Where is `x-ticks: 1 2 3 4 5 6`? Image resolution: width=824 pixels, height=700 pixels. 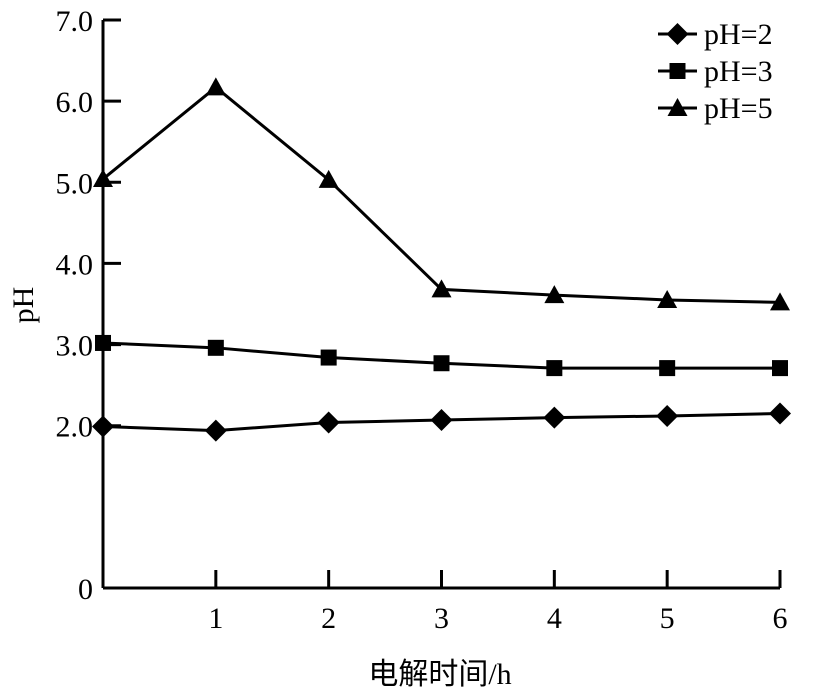 x-ticks: 1 2 3 4 5 6 is located at coordinates (498, 602).